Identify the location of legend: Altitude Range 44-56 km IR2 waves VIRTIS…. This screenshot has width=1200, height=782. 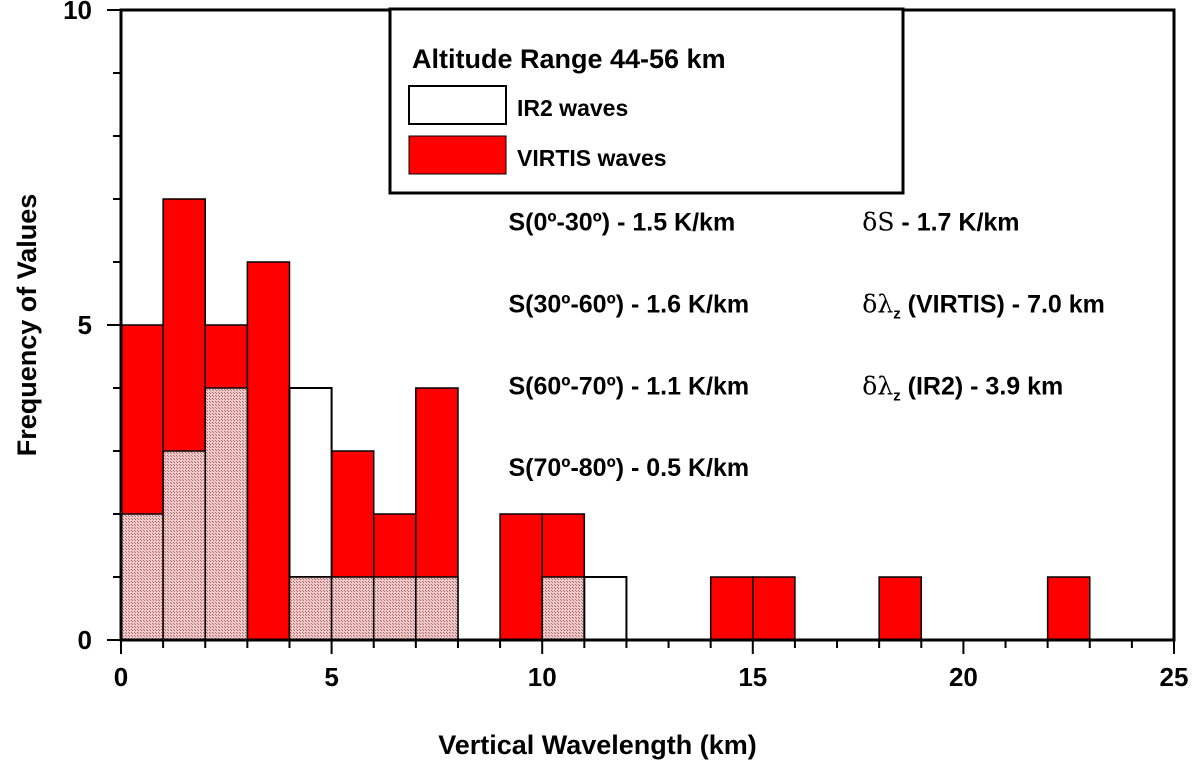
(646, 101).